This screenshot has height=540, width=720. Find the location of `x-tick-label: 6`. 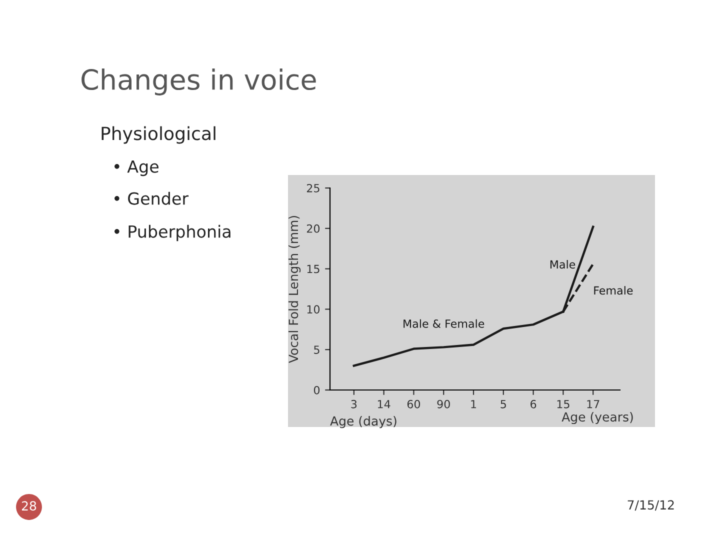

x-tick-label: 6 is located at coordinates (533, 404).